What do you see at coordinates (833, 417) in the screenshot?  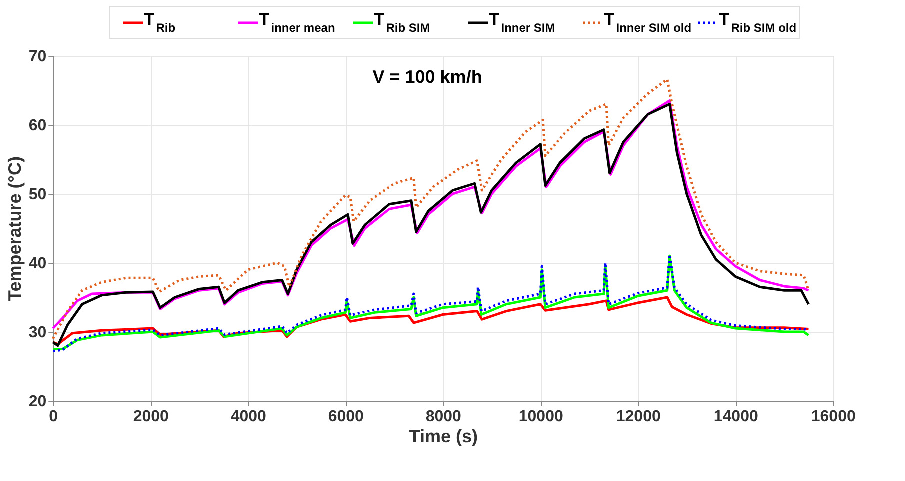 I see `x-tick-label: 16000` at bounding box center [833, 417].